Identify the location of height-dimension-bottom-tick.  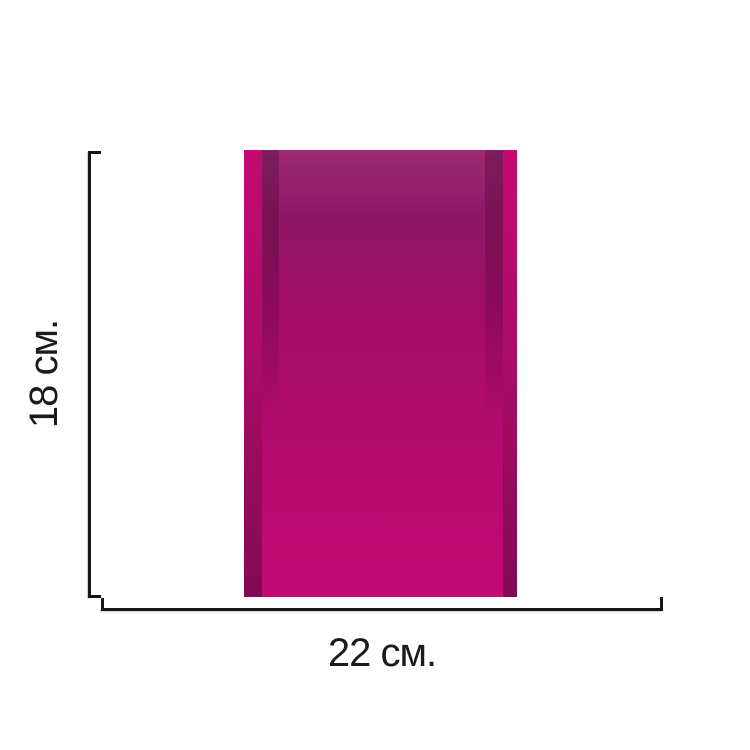
(94, 596).